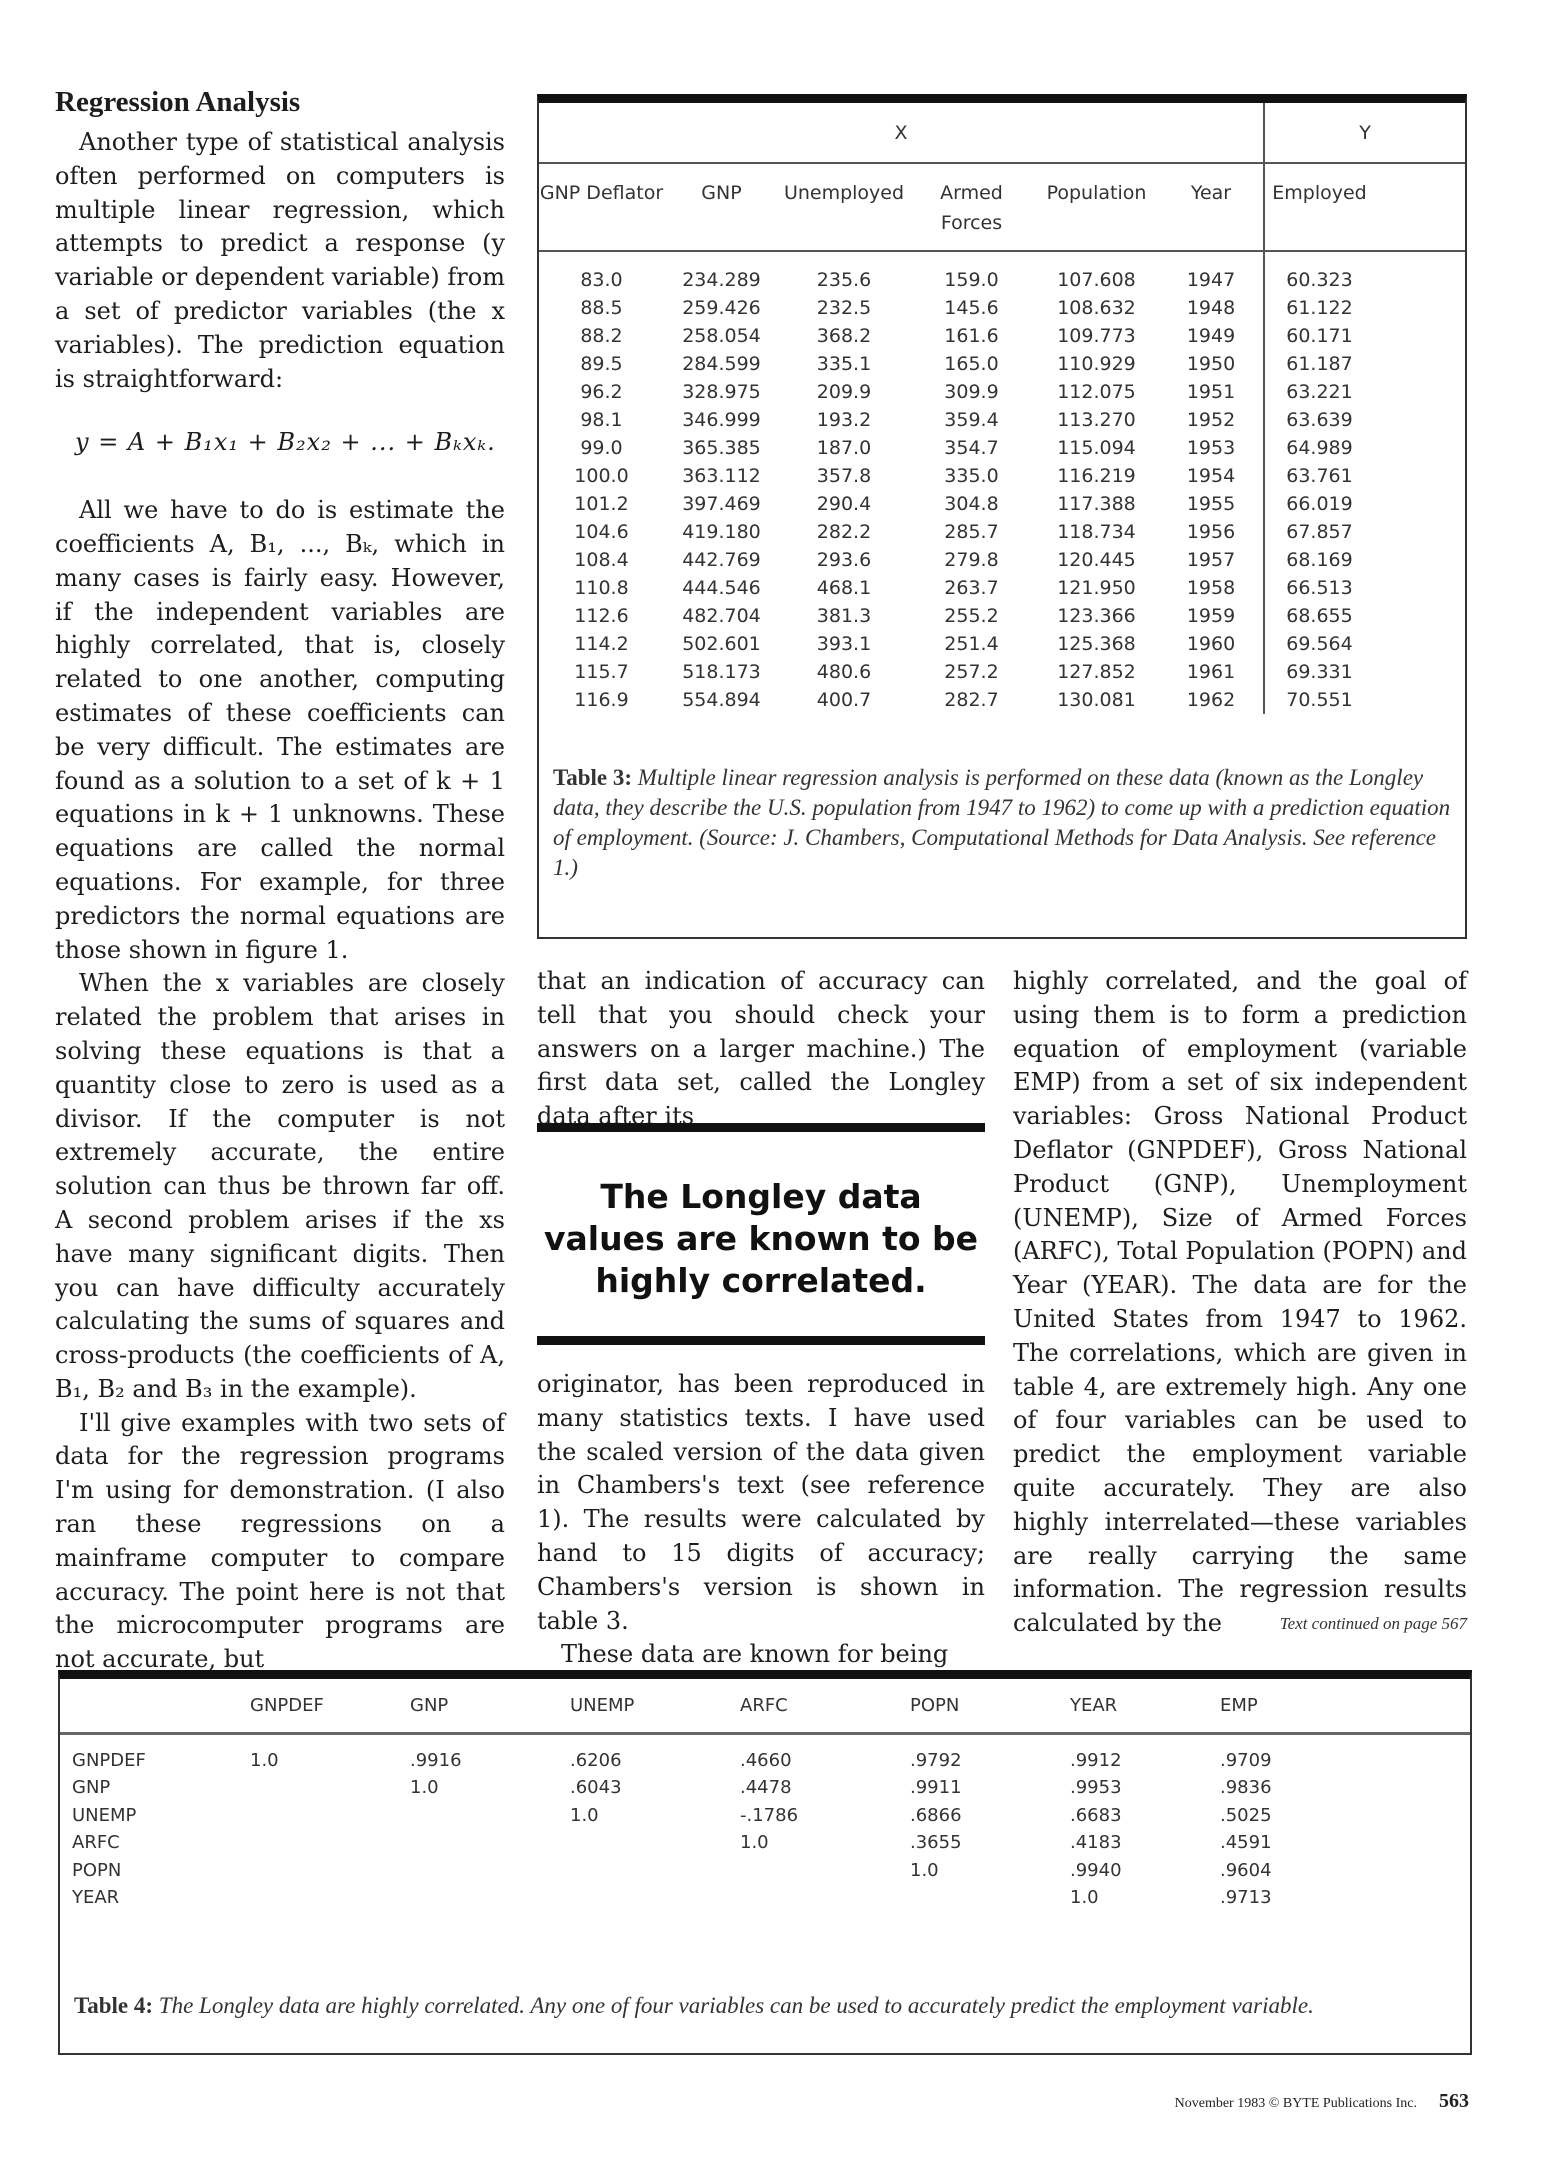  I want to click on table-cell: 304.8, so click(971, 504).